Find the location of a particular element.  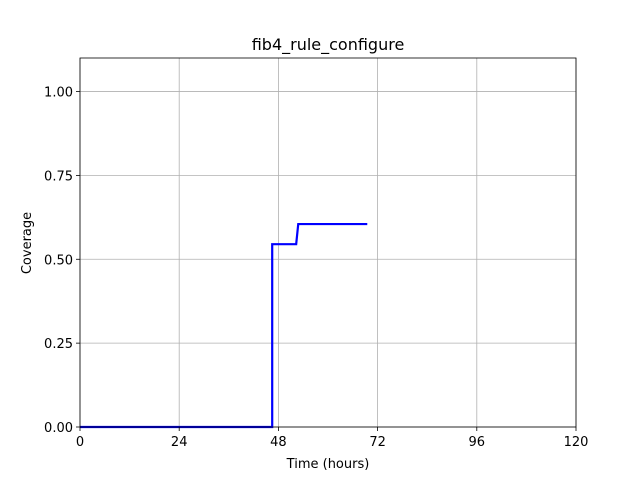

x-tick-label: 48 is located at coordinates (278, 442).